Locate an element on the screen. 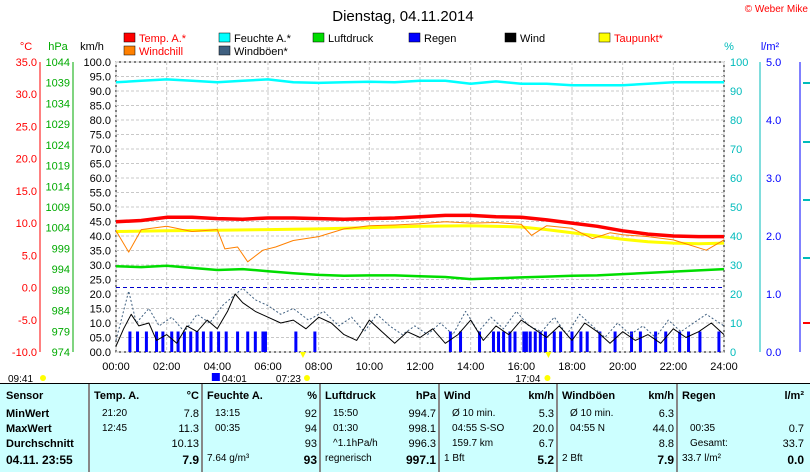 The width and height of the screenshot is (810, 472). rain-bars is located at coordinates (424, 341).